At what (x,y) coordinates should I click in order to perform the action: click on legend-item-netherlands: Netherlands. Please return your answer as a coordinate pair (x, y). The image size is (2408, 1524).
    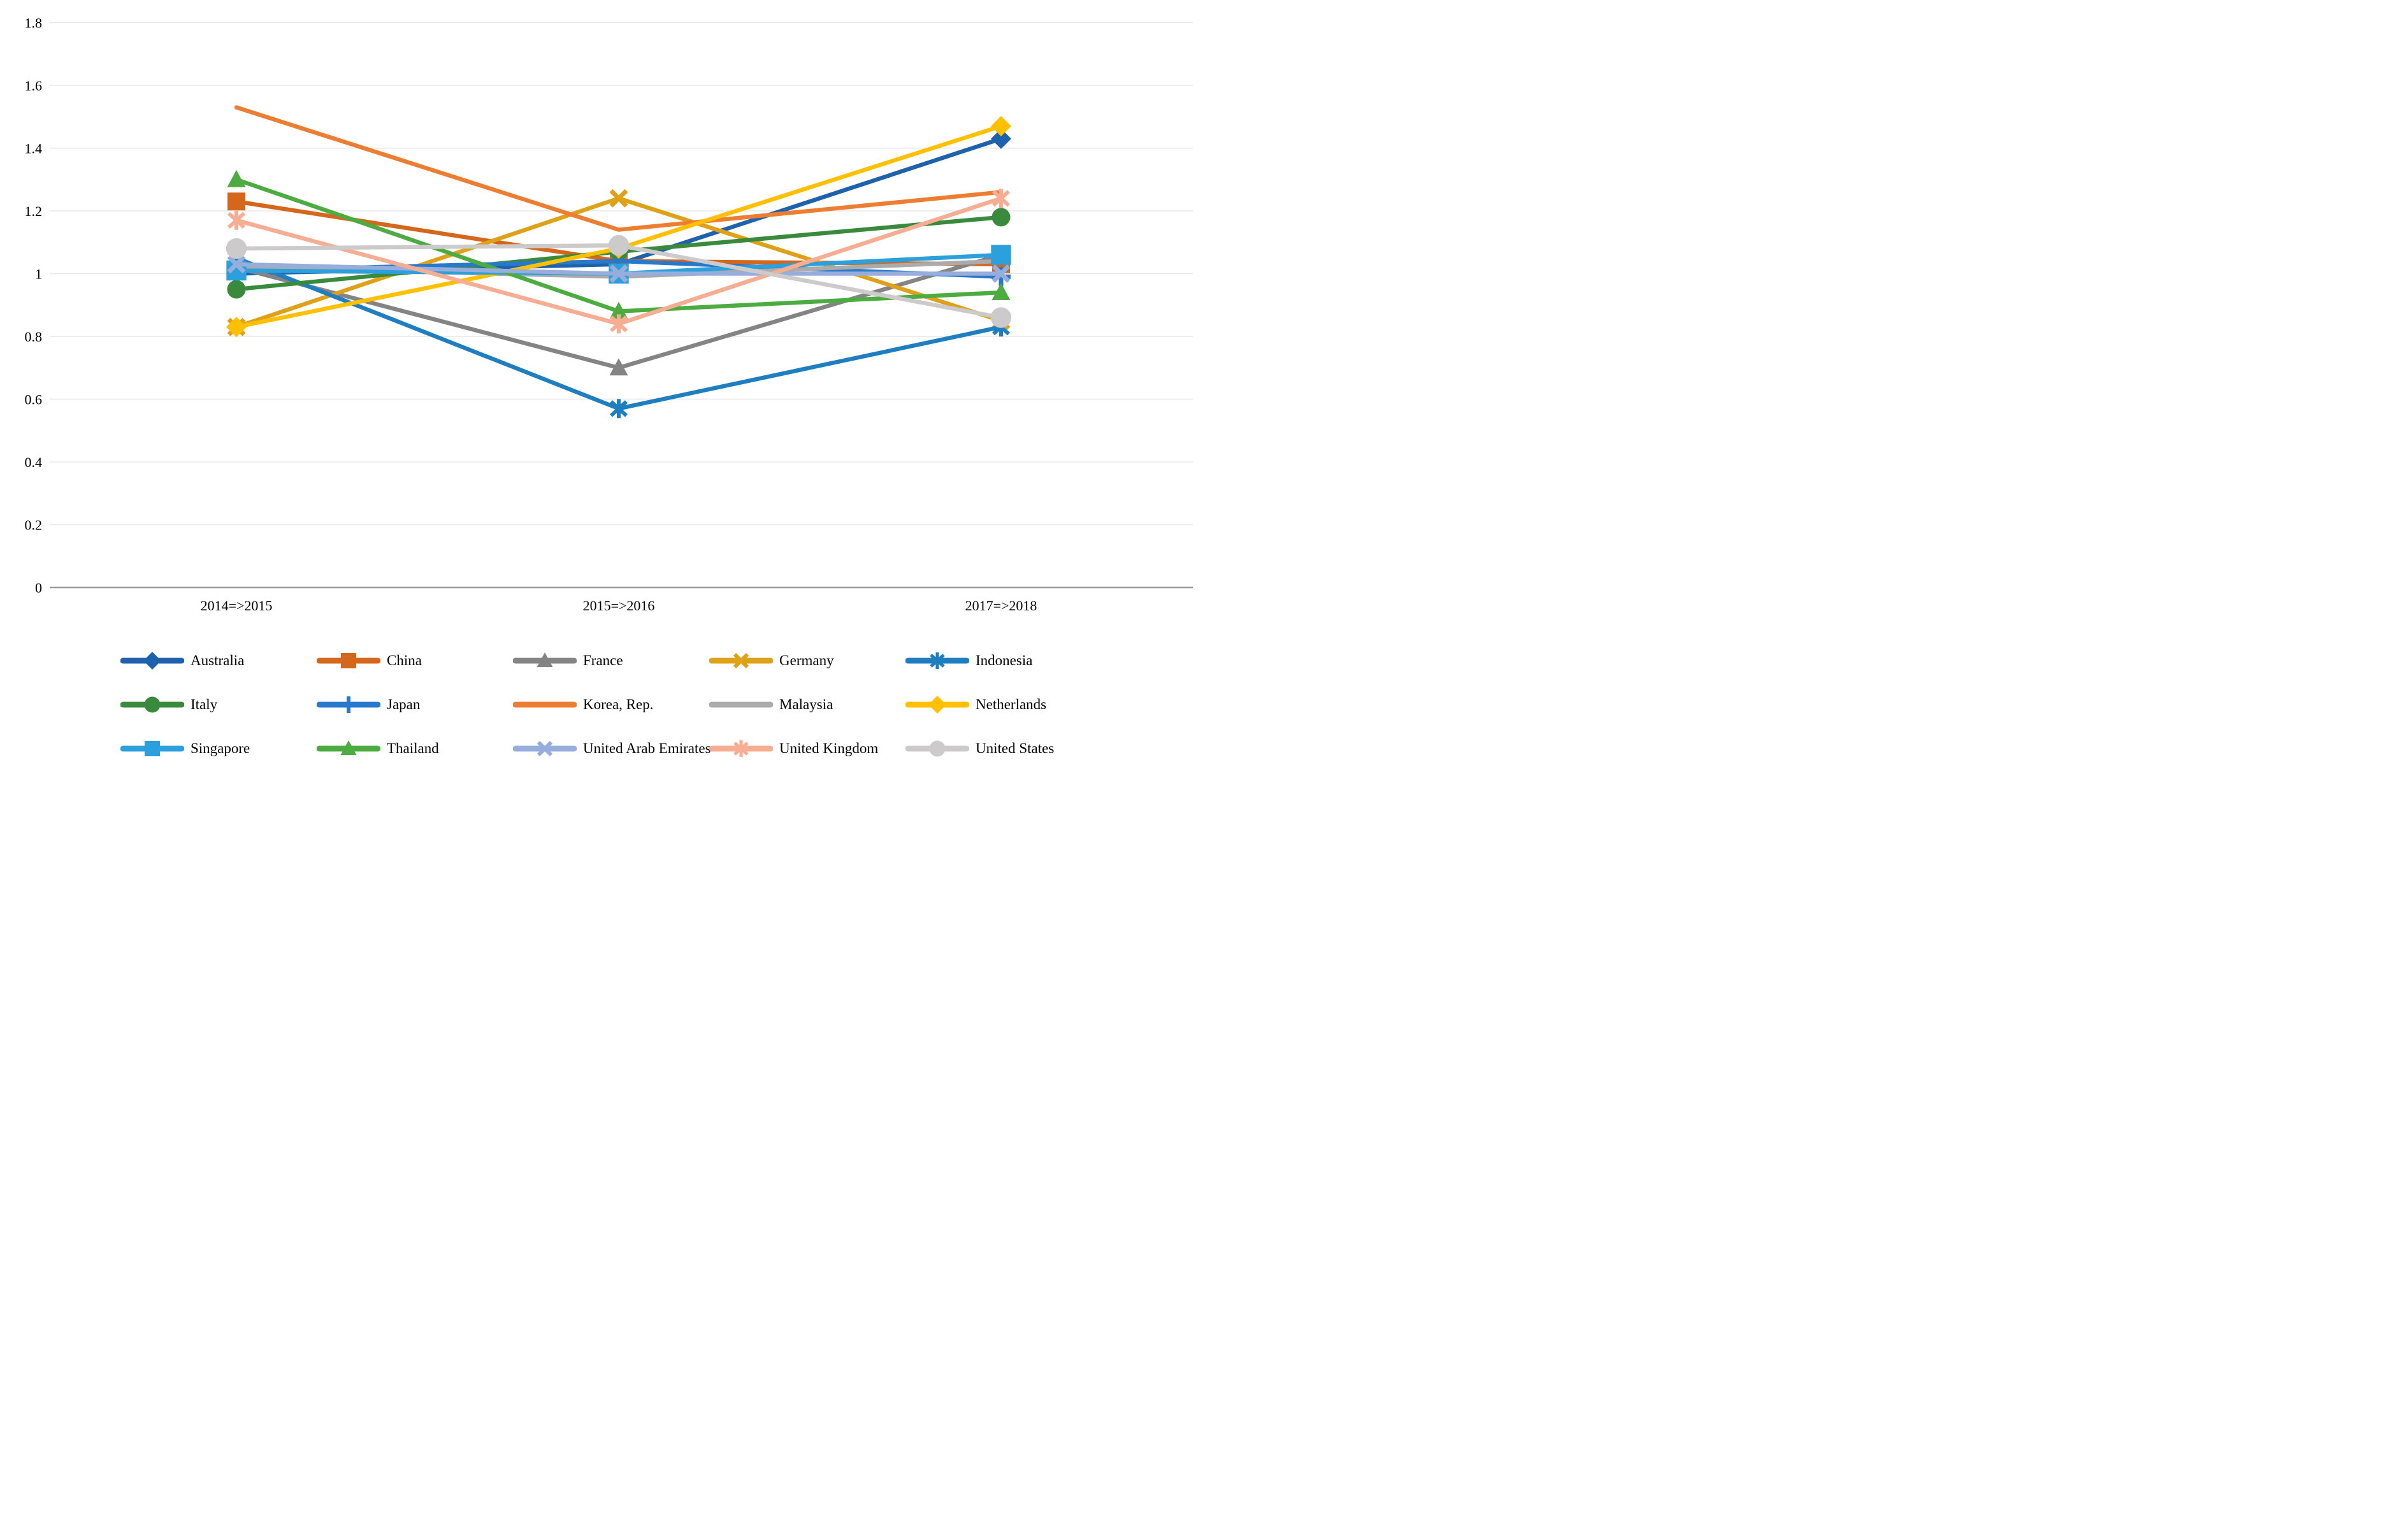
    Looking at the image, I should click on (1003, 705).